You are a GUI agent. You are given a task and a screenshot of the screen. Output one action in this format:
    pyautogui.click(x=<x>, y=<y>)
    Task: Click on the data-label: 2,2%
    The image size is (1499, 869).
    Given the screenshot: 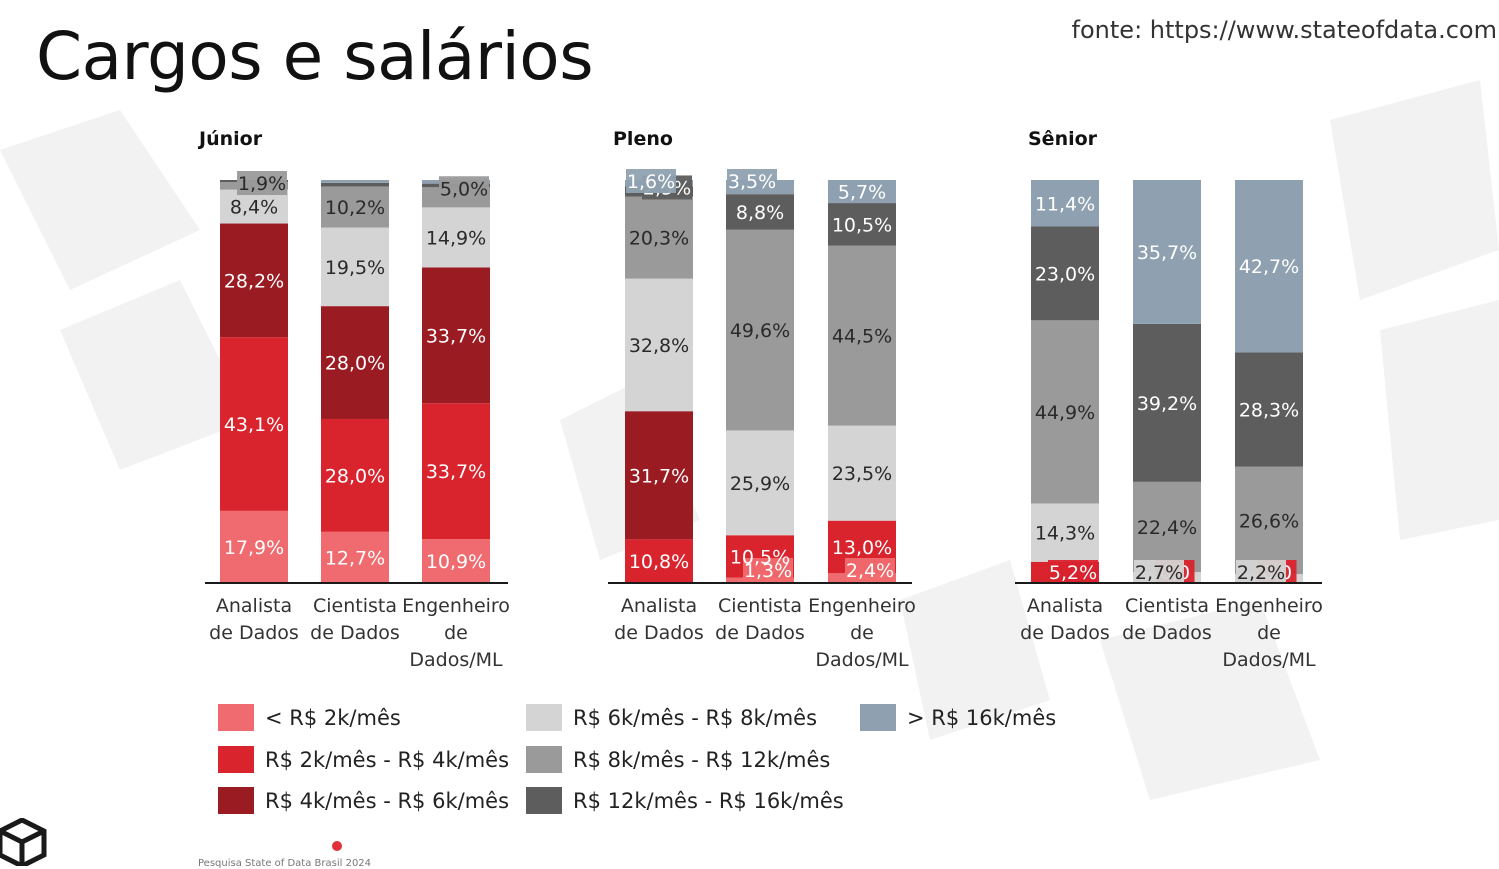 What is the action you would take?
    pyautogui.click(x=1261, y=573)
    